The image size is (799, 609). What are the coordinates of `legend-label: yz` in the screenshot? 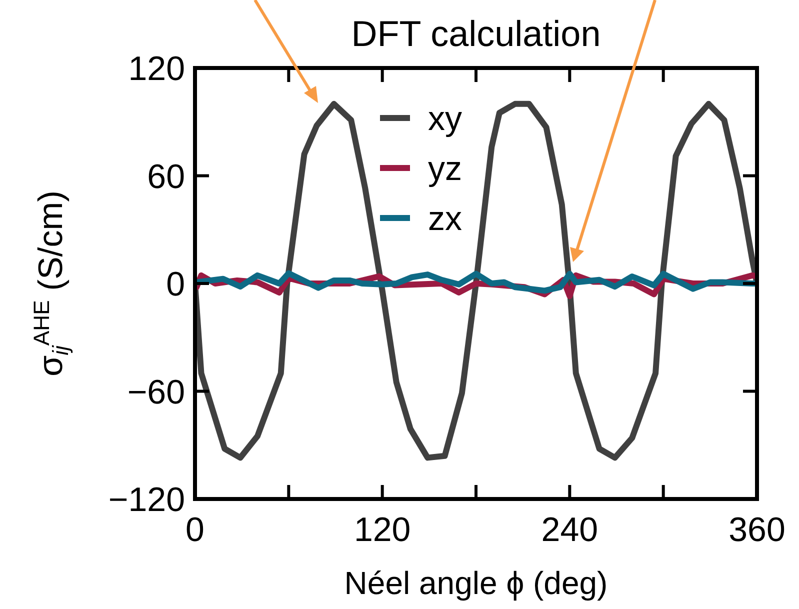 It's located at (445, 169).